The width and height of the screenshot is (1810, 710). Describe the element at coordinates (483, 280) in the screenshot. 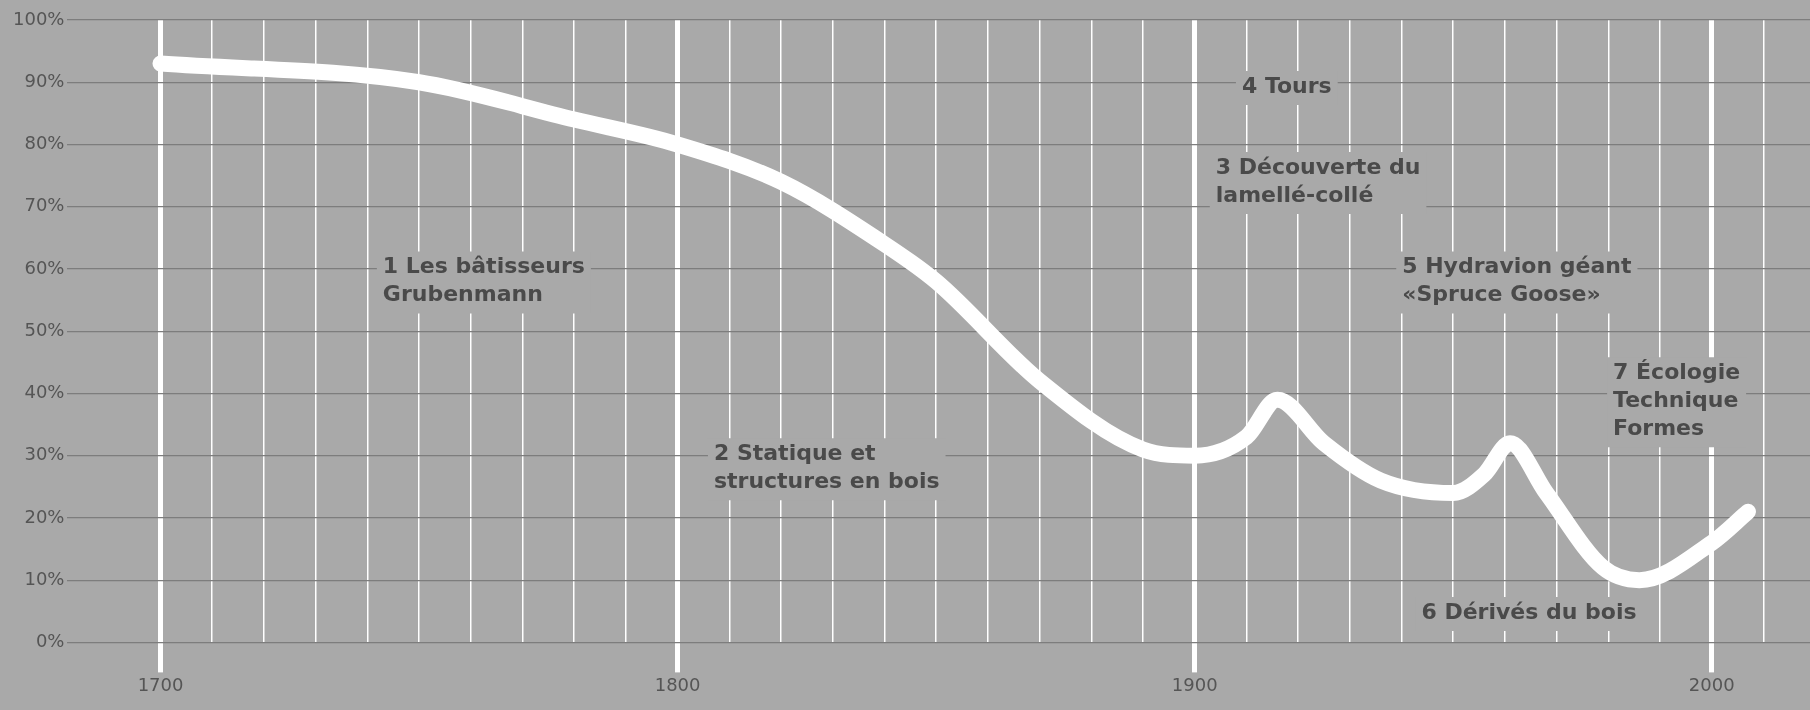

I see `annotation: 1 Les bâtisseurs Grubenmann` at that location.